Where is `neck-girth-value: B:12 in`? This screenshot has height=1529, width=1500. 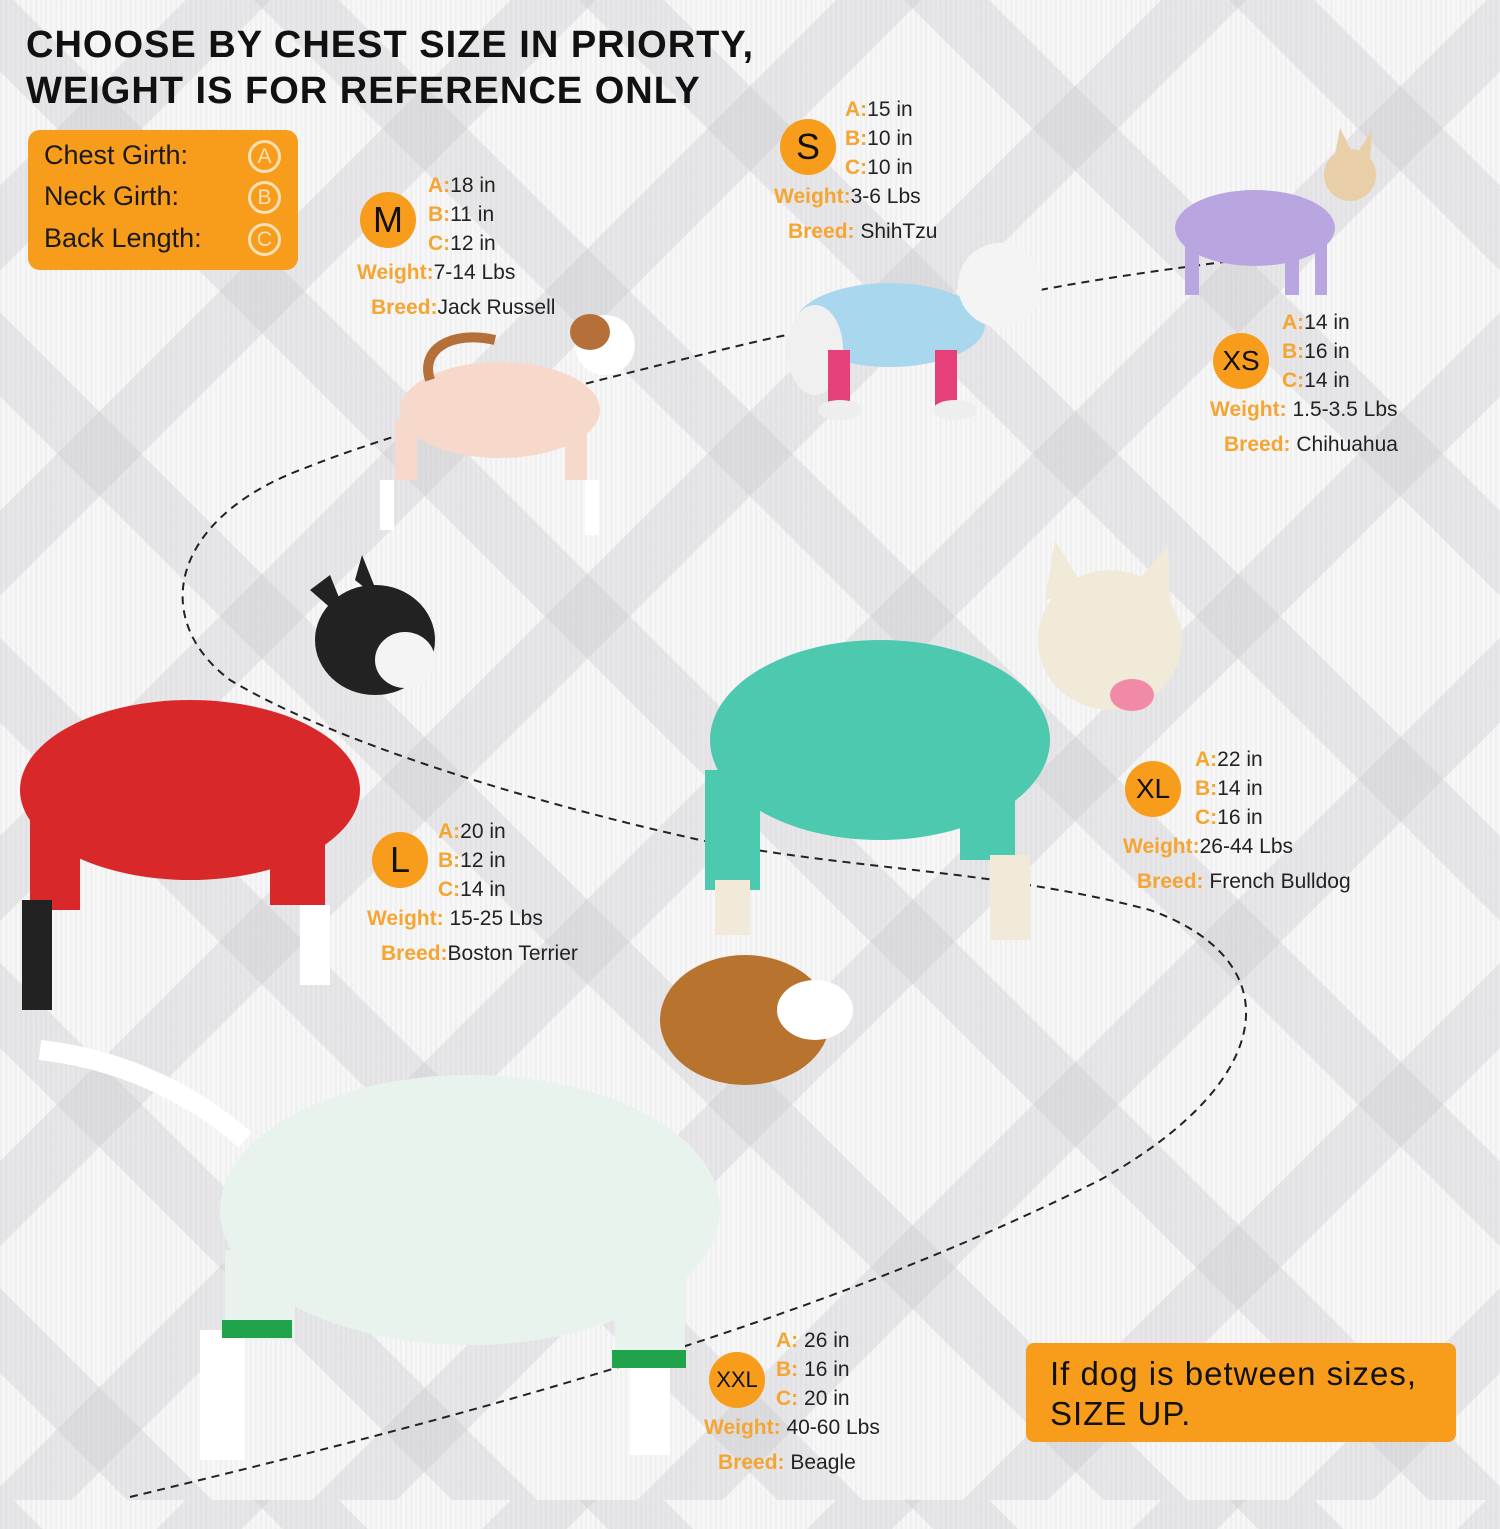
neck-girth-value: B:12 in is located at coordinates (472, 860).